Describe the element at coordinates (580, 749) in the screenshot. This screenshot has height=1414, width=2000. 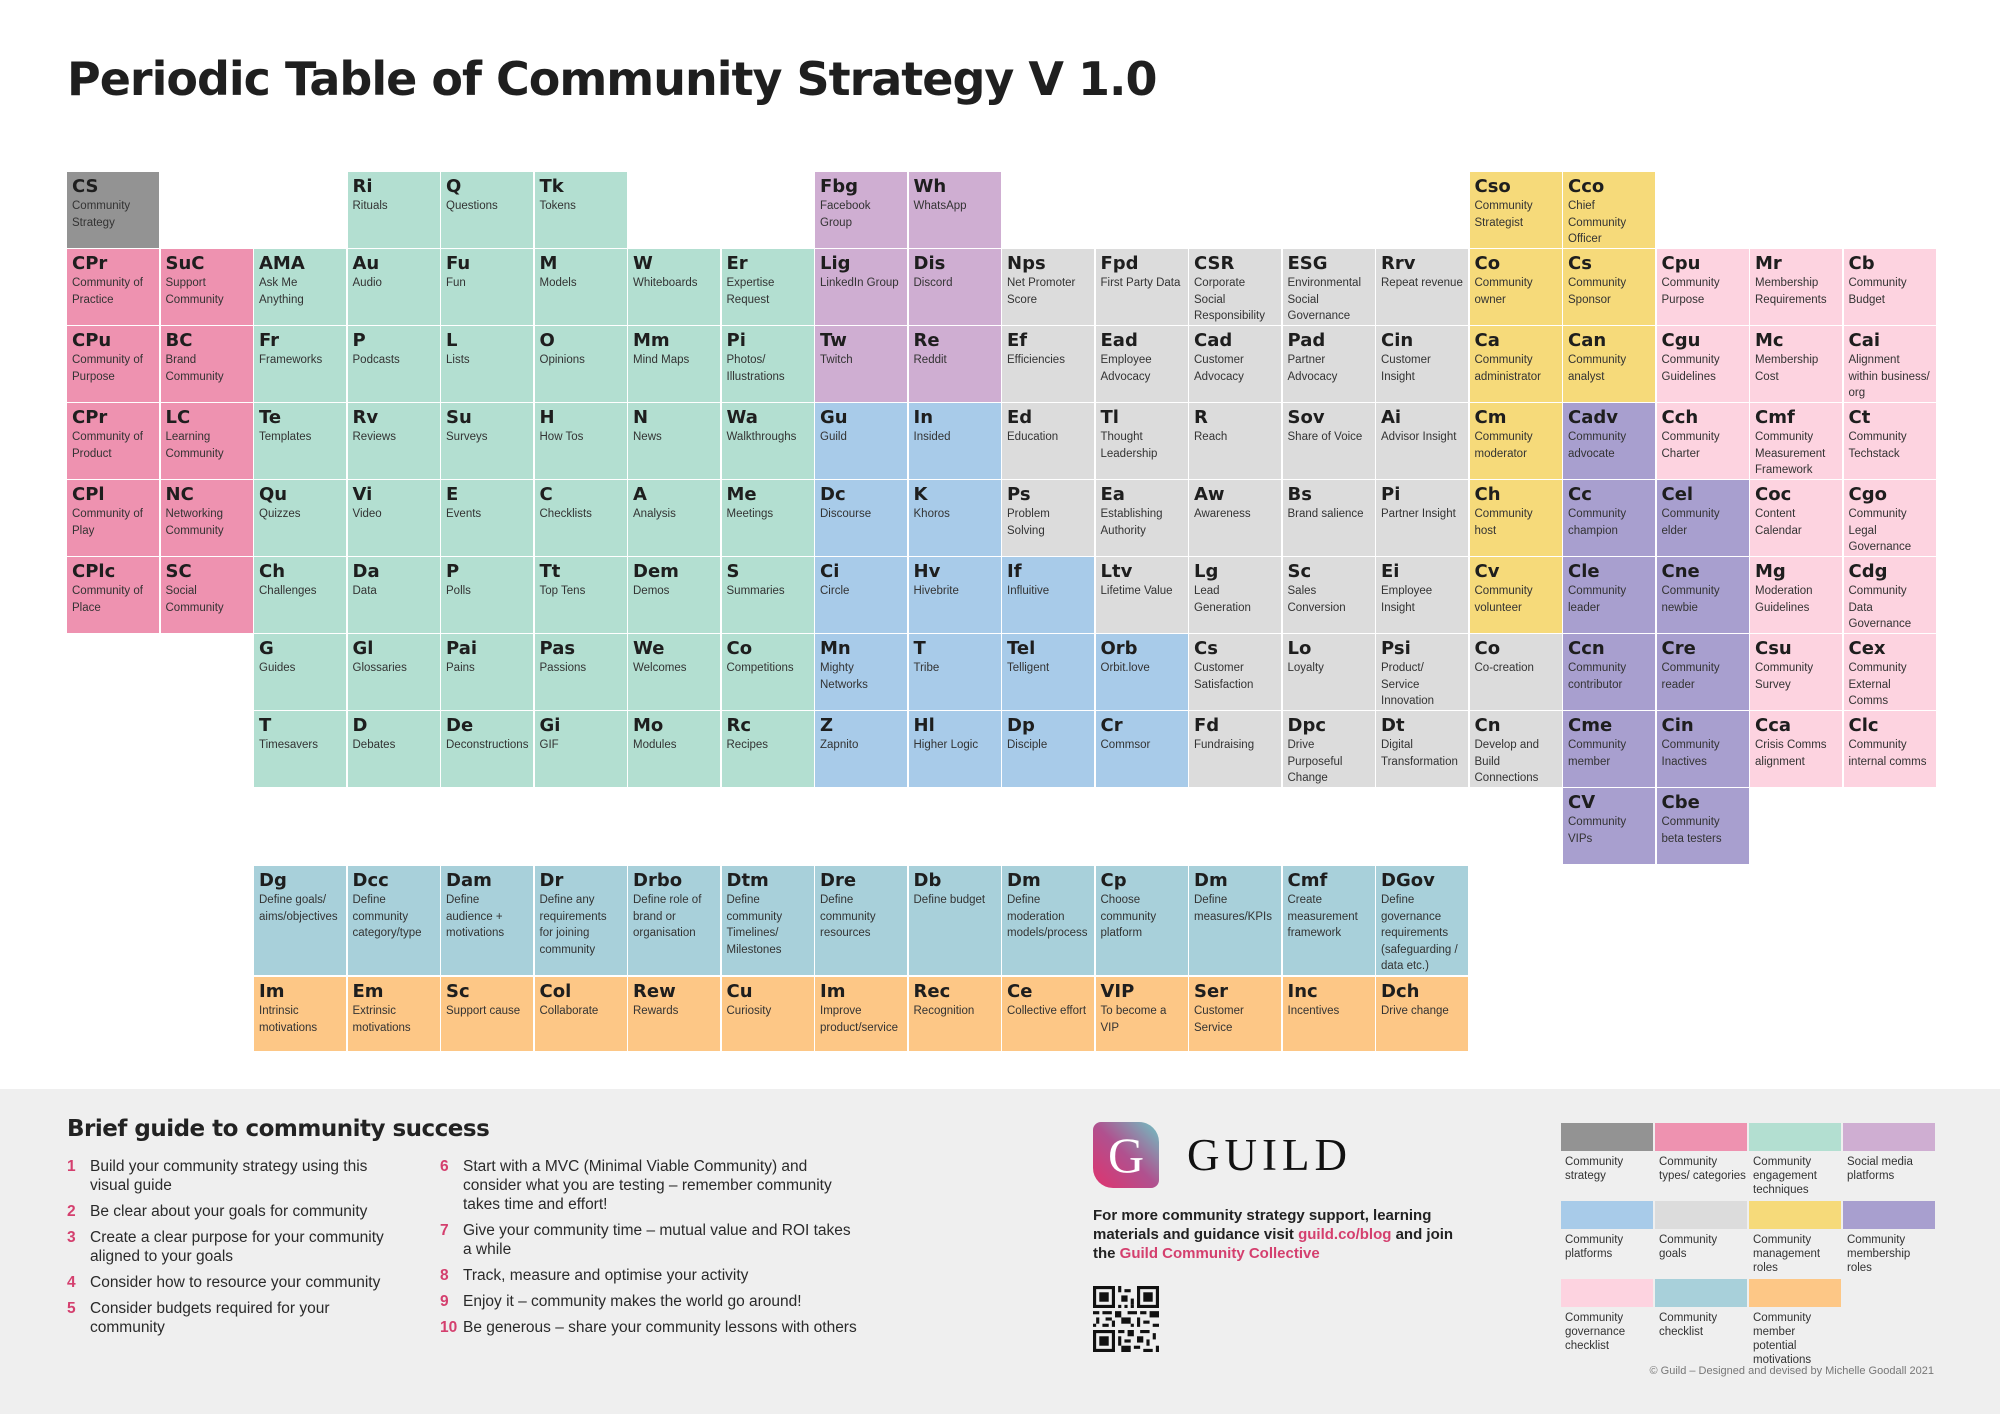
I see `element-gif: Gi GIF` at that location.